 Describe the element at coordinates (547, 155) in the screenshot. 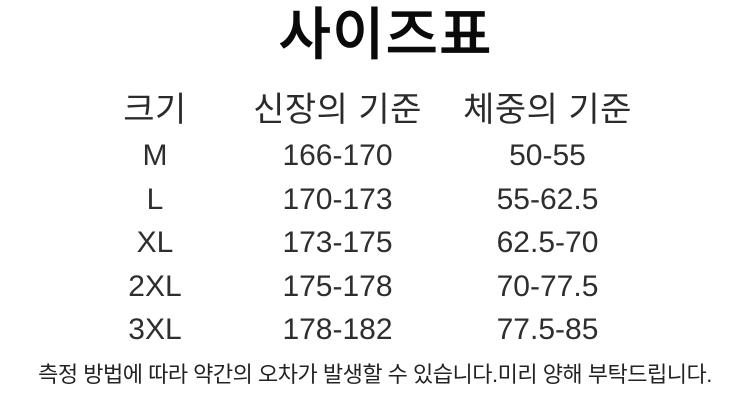

I see `cell-weight: 50-55` at that location.